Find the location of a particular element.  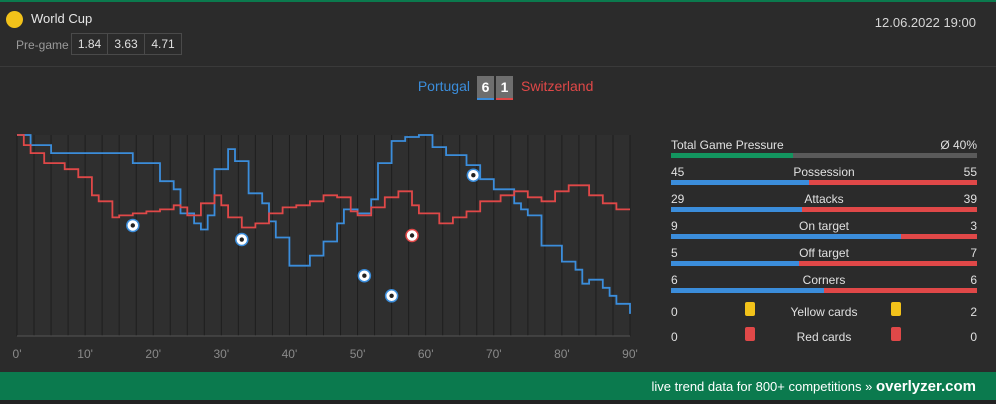

odd-draw: 3.63 is located at coordinates (126, 44).